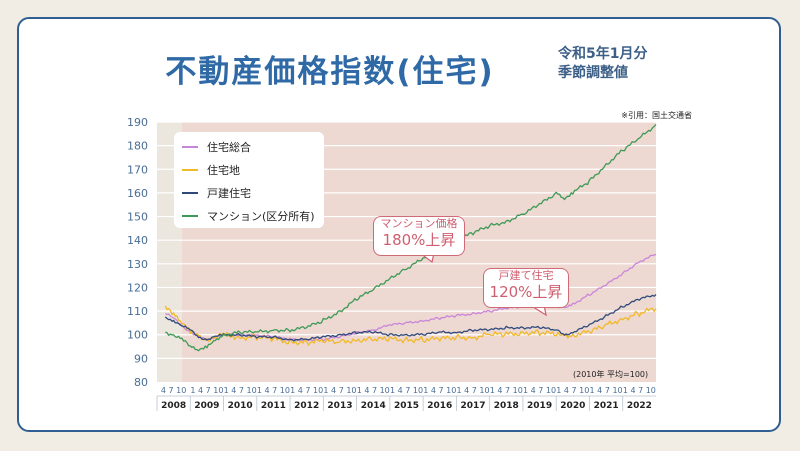 The width and height of the screenshot is (800, 451). I want to click on callout-house-text1: 戸建て住宅, so click(526, 275).